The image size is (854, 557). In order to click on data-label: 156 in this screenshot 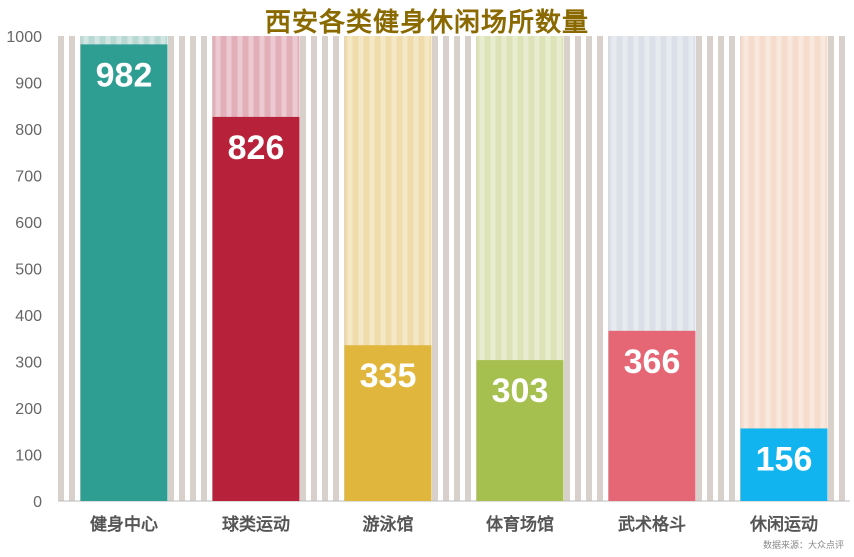, I will do `click(784, 459)`.